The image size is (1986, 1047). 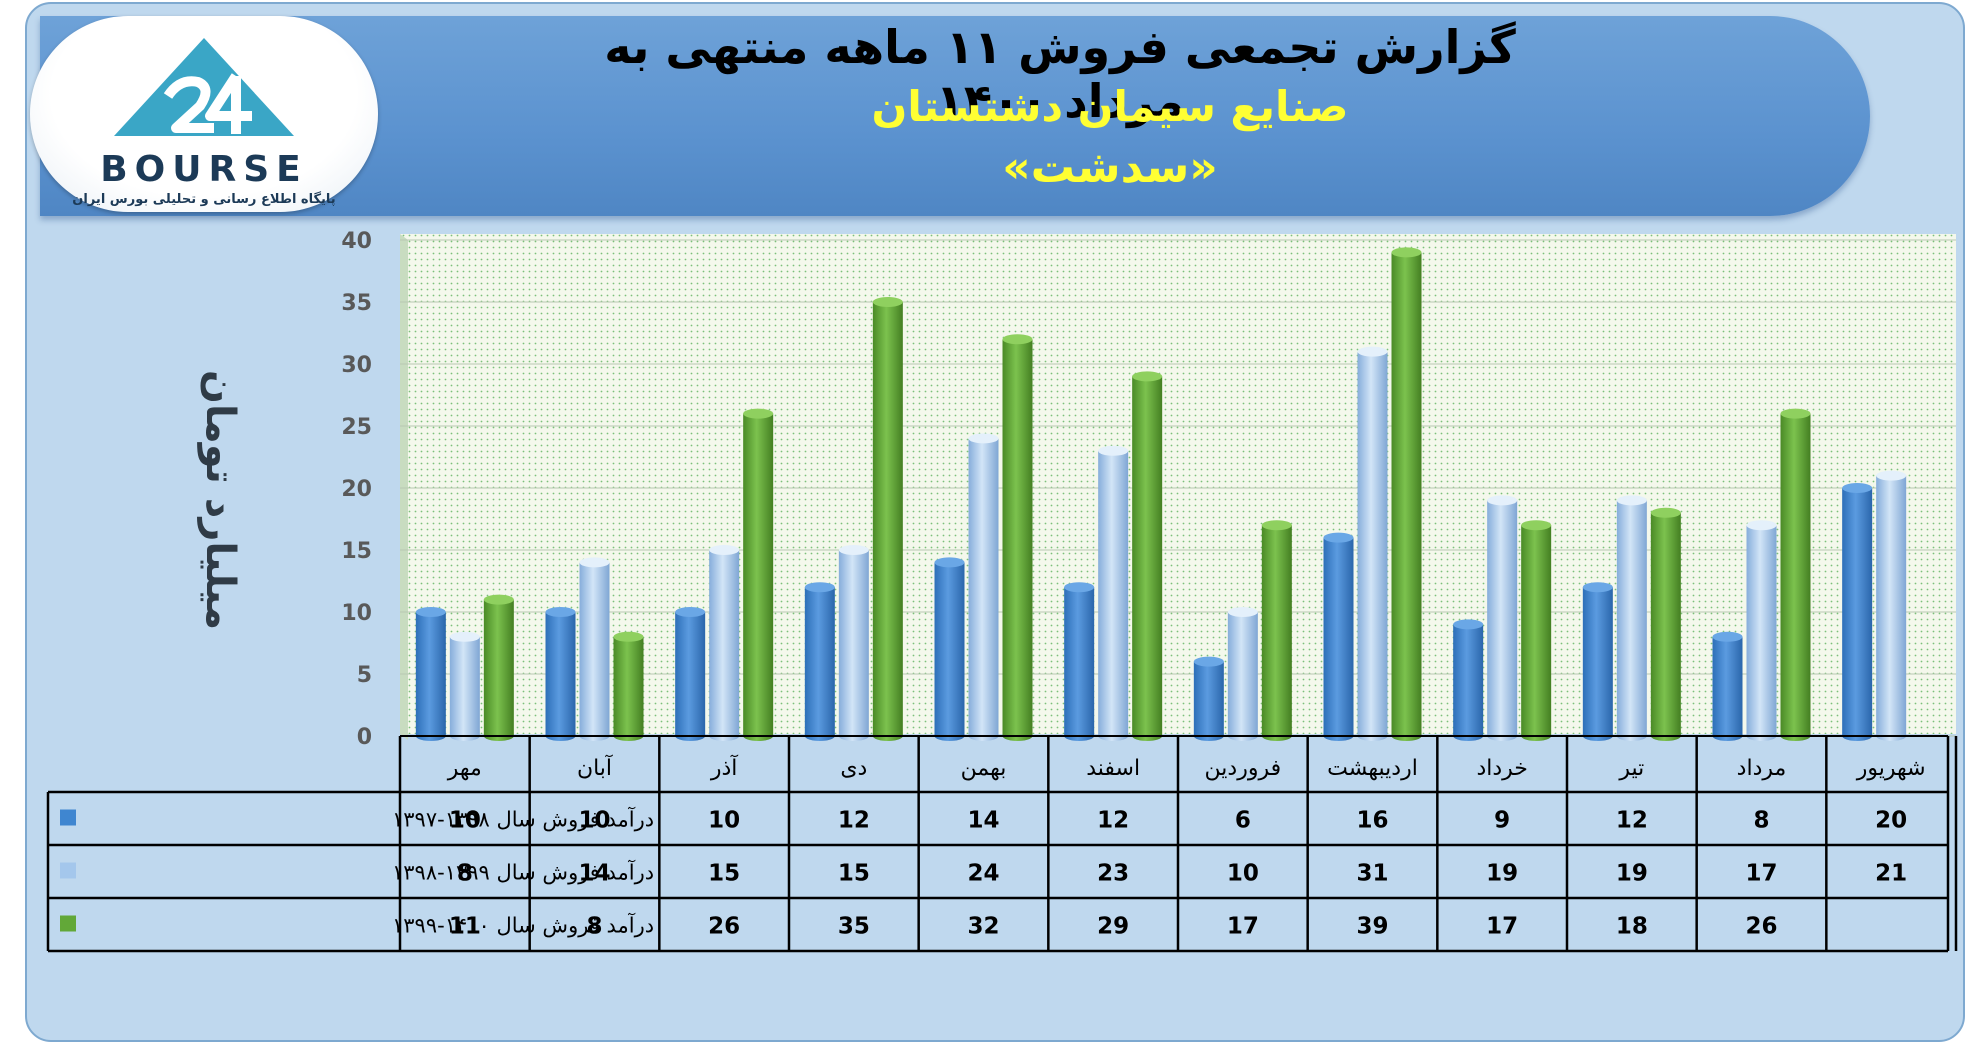 I want to click on data-label: 35, so click(x=854, y=927).